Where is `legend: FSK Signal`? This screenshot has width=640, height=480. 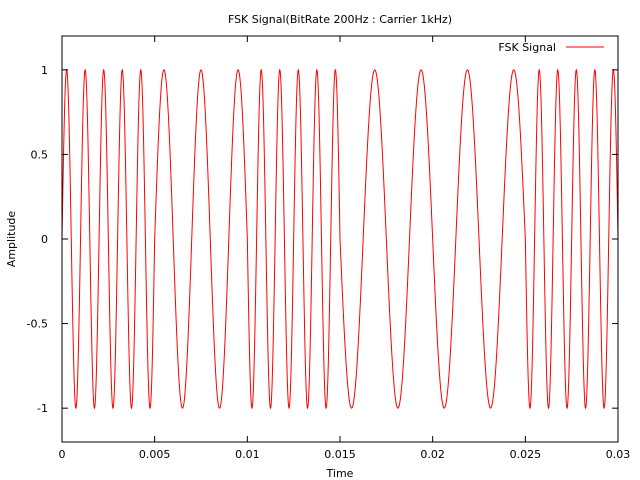
legend: FSK Signal is located at coordinates (551, 47).